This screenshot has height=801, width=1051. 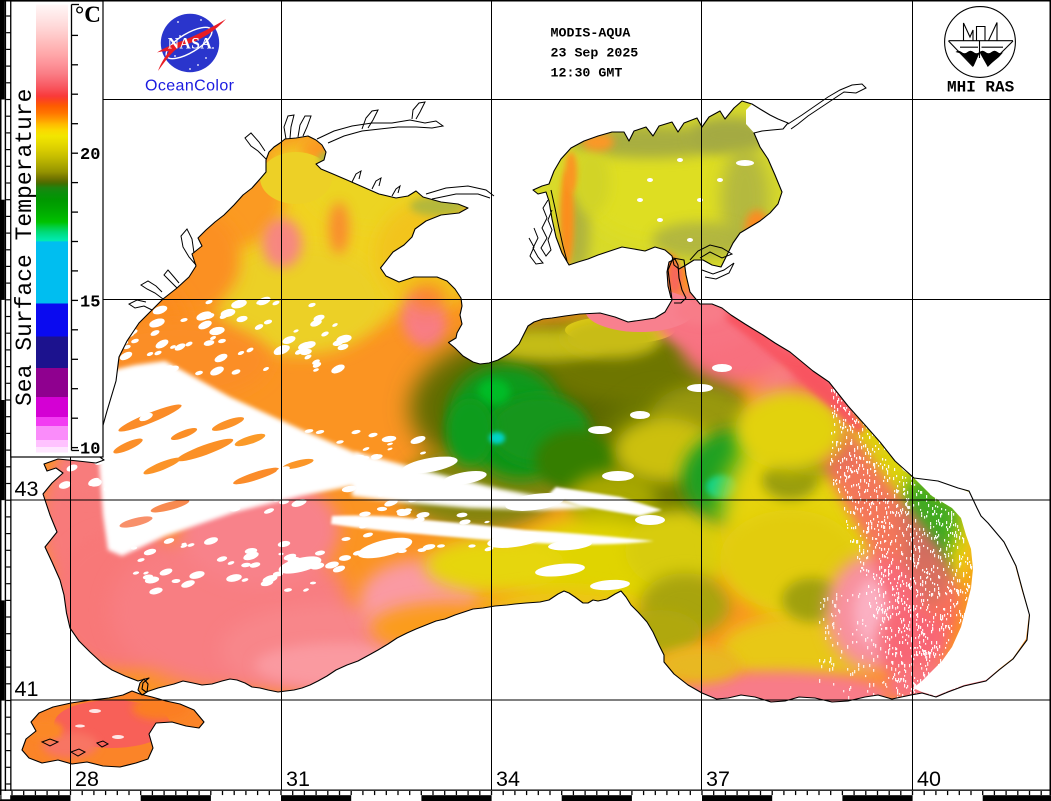 What do you see at coordinates (27, 489) in the screenshot?
I see `svg-text: 43` at bounding box center [27, 489].